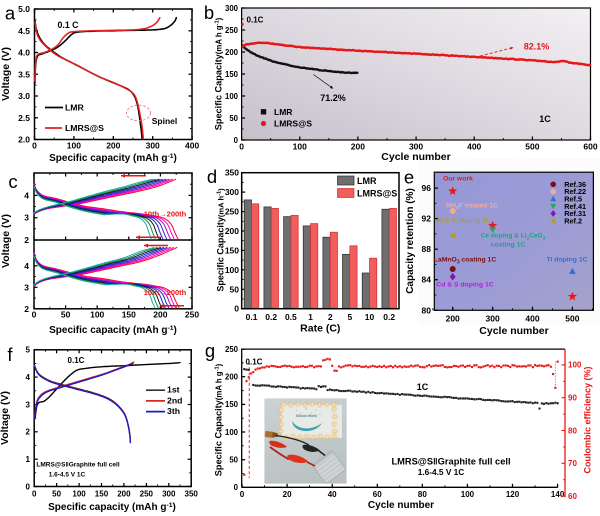  What do you see at coordinates (573, 220) in the screenshot?
I see `svg-text: Ref.2` at bounding box center [573, 220].